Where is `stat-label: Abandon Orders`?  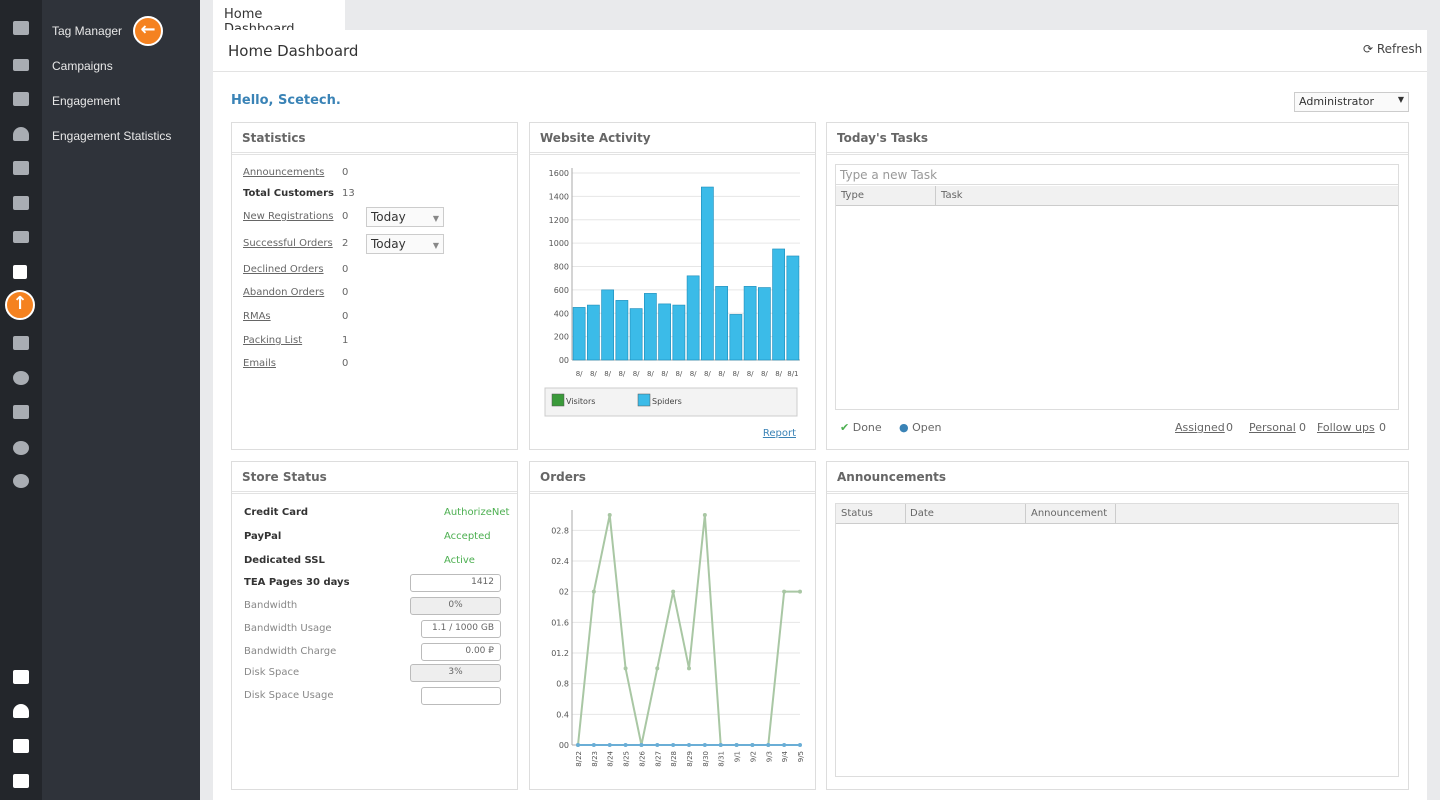 stat-label: Abandon Orders is located at coordinates (284, 292).